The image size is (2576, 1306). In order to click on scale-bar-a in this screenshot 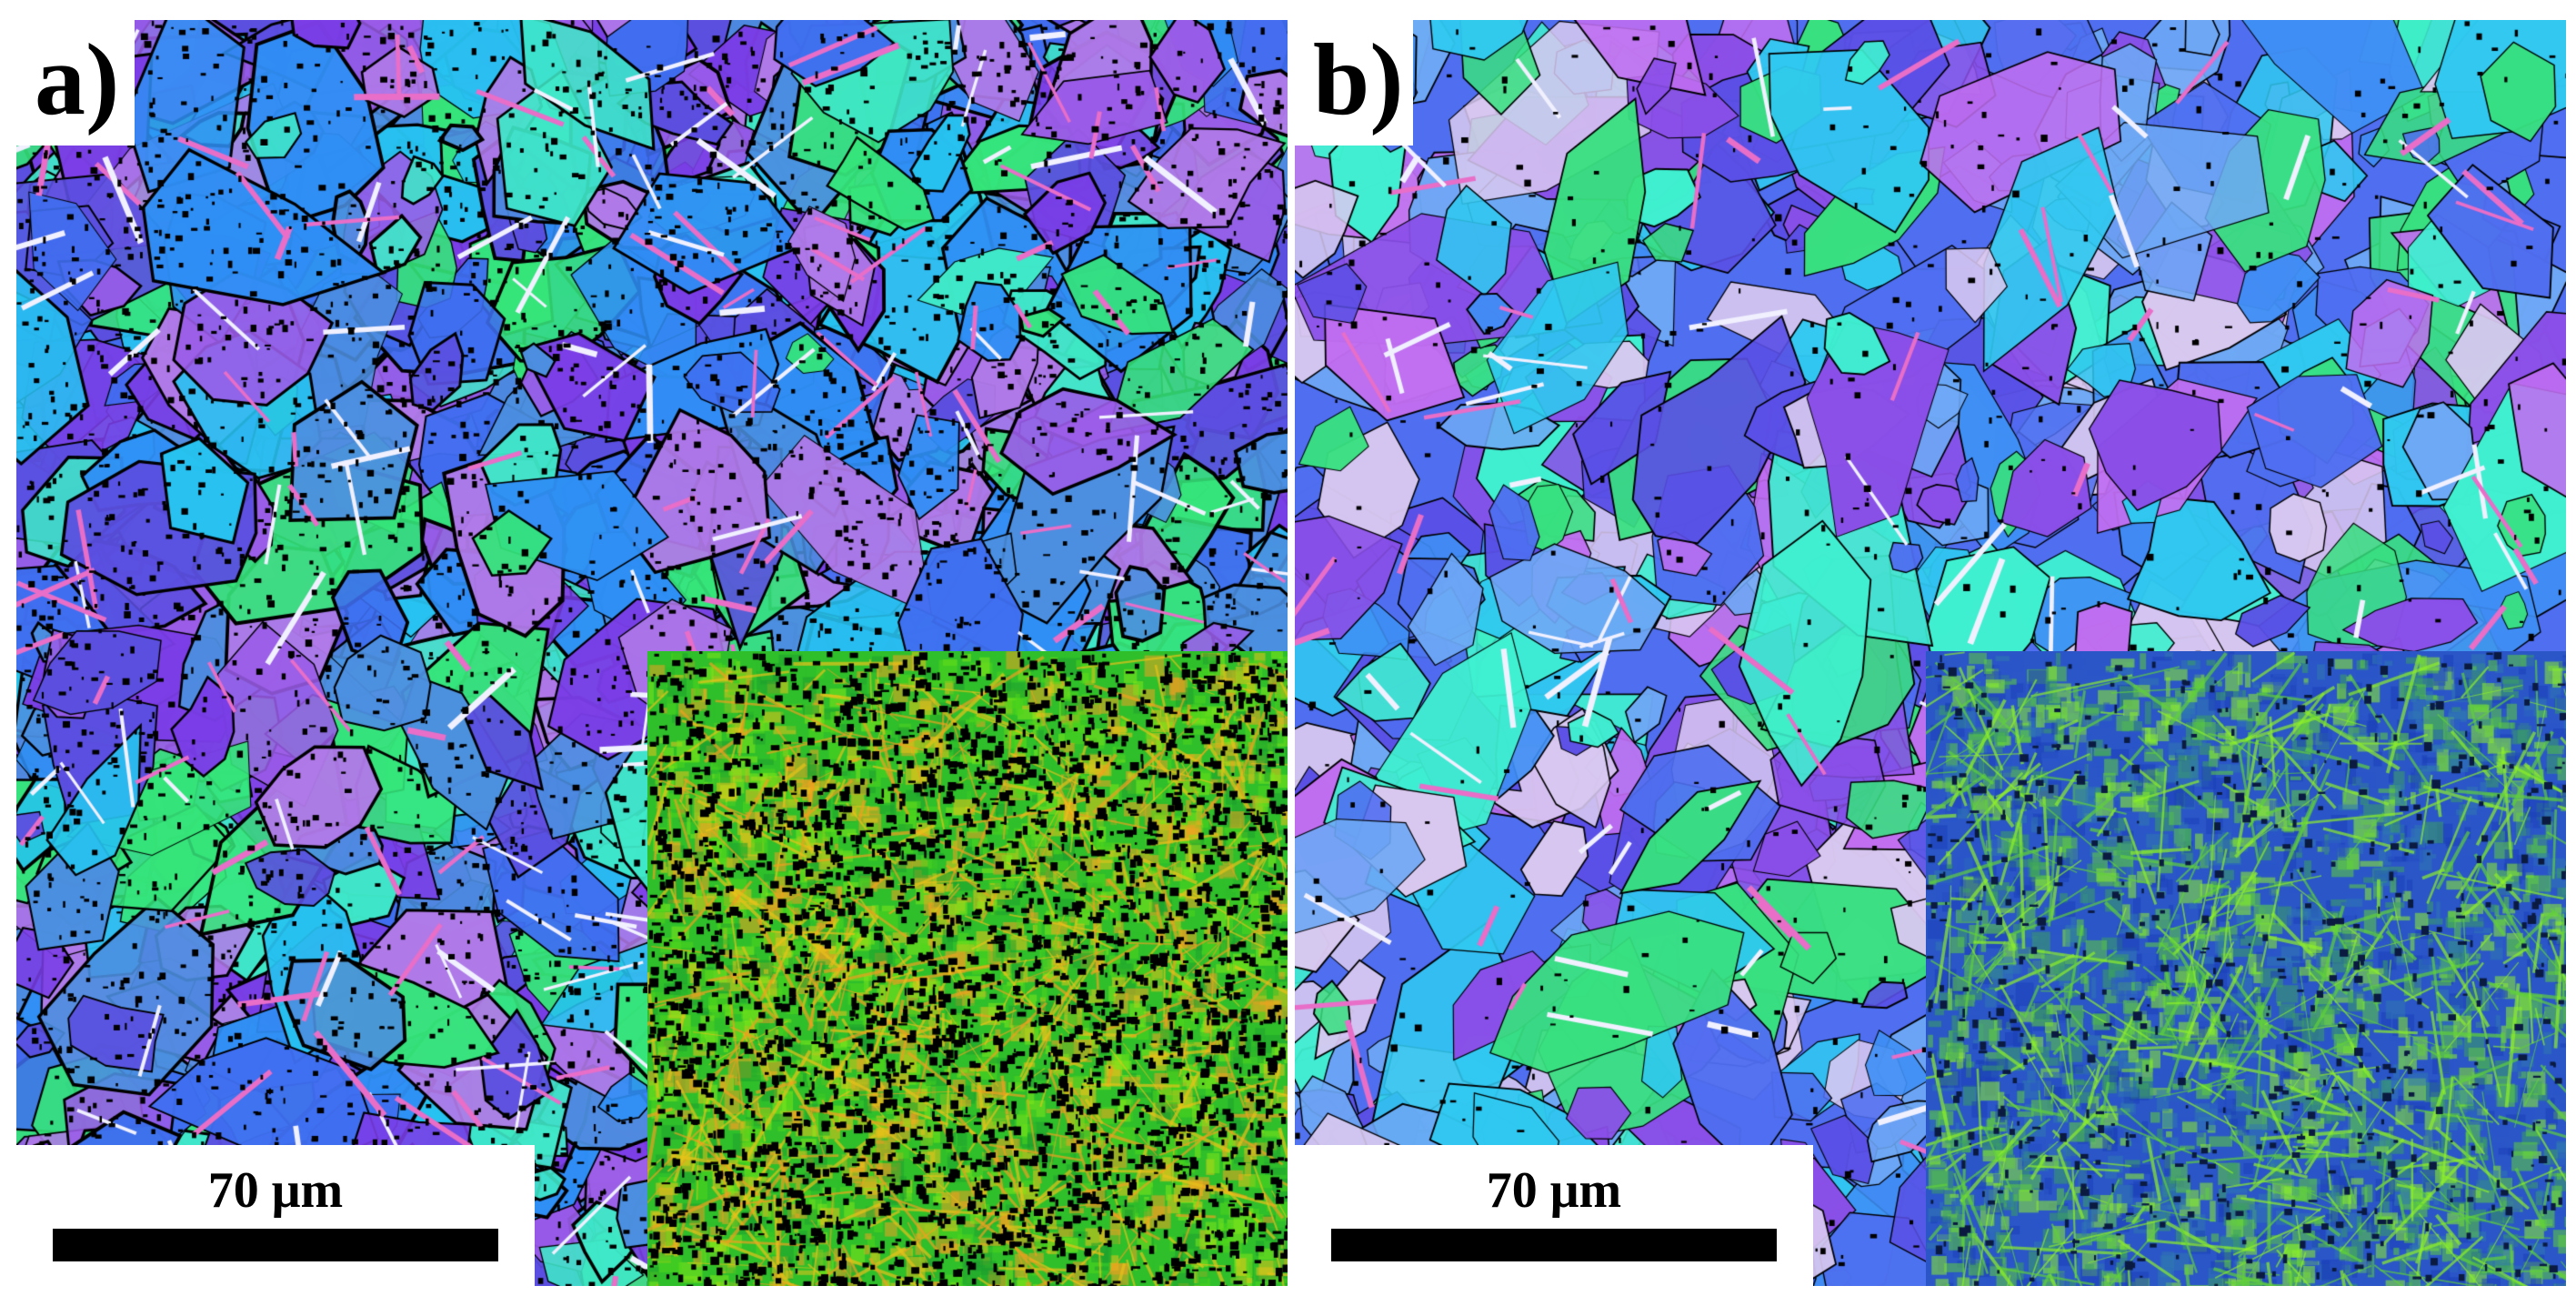, I will do `click(275, 1245)`.